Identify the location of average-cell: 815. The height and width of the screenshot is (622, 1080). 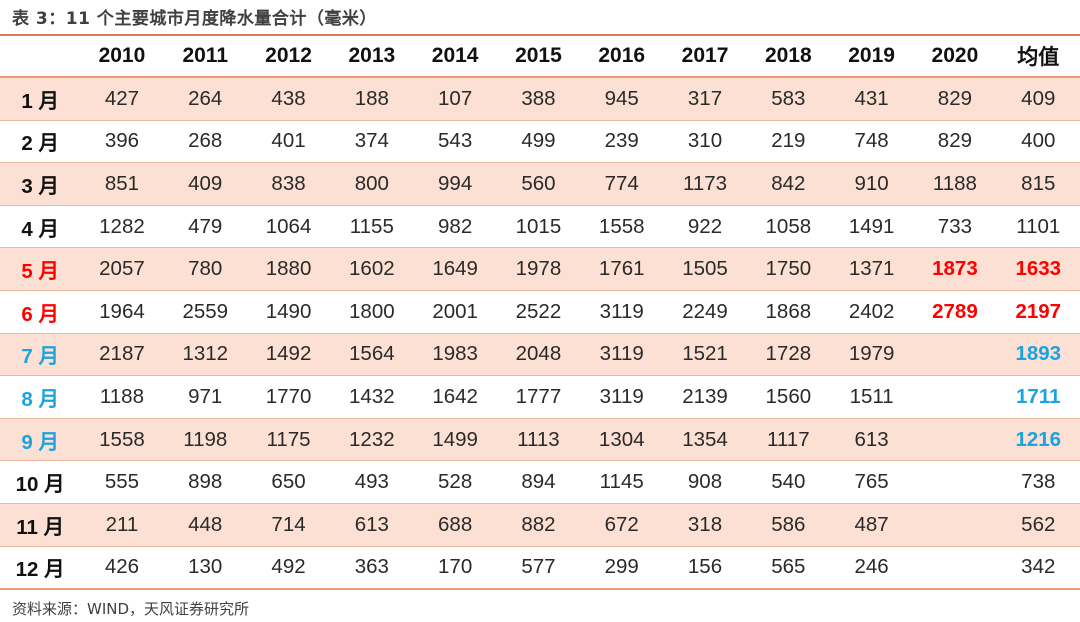
(1038, 183).